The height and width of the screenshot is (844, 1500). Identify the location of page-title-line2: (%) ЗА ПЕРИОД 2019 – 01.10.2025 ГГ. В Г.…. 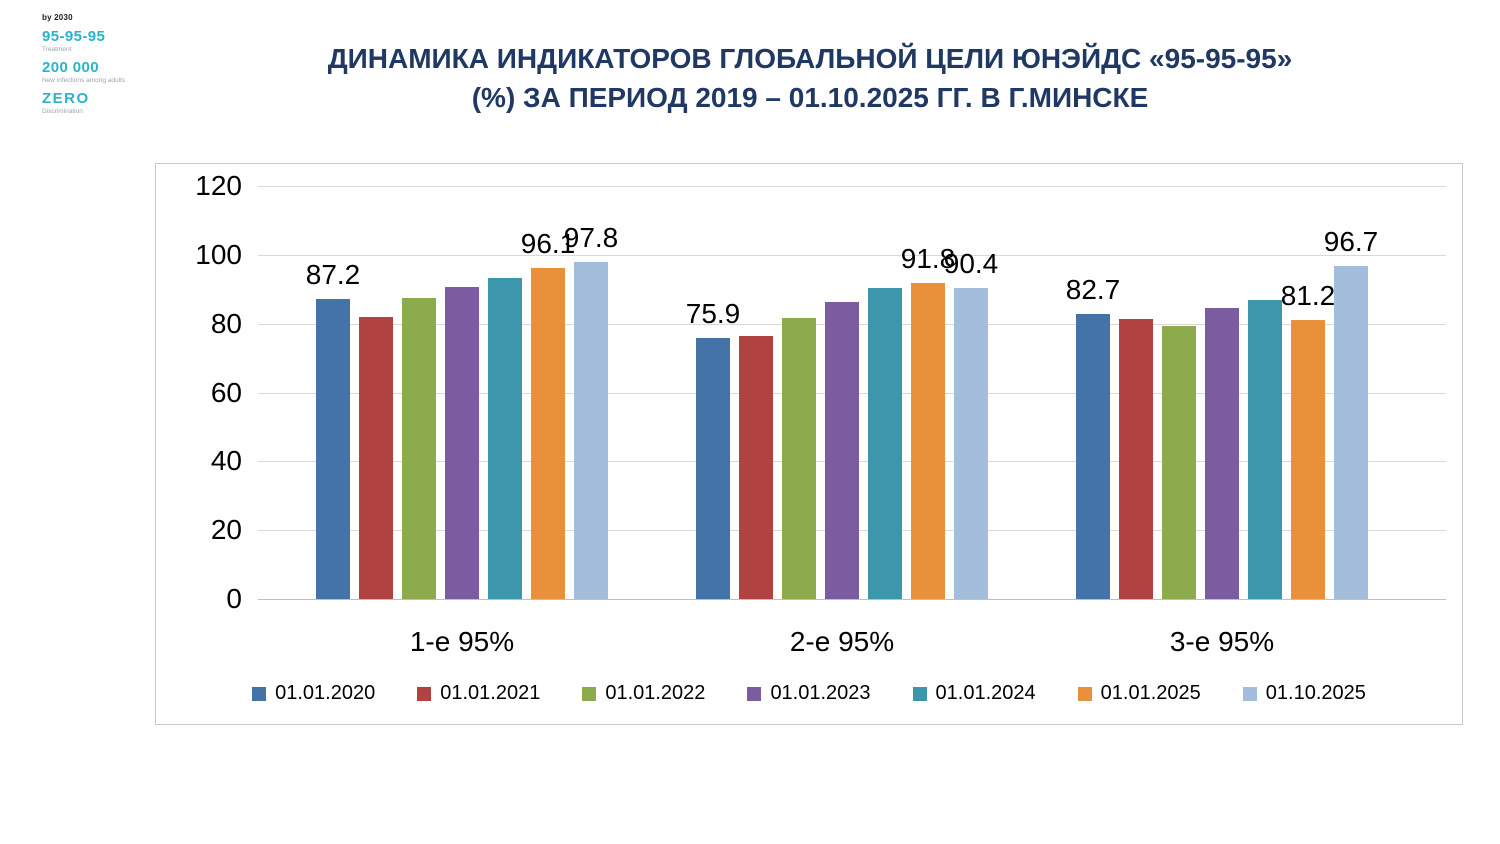
(810, 97).